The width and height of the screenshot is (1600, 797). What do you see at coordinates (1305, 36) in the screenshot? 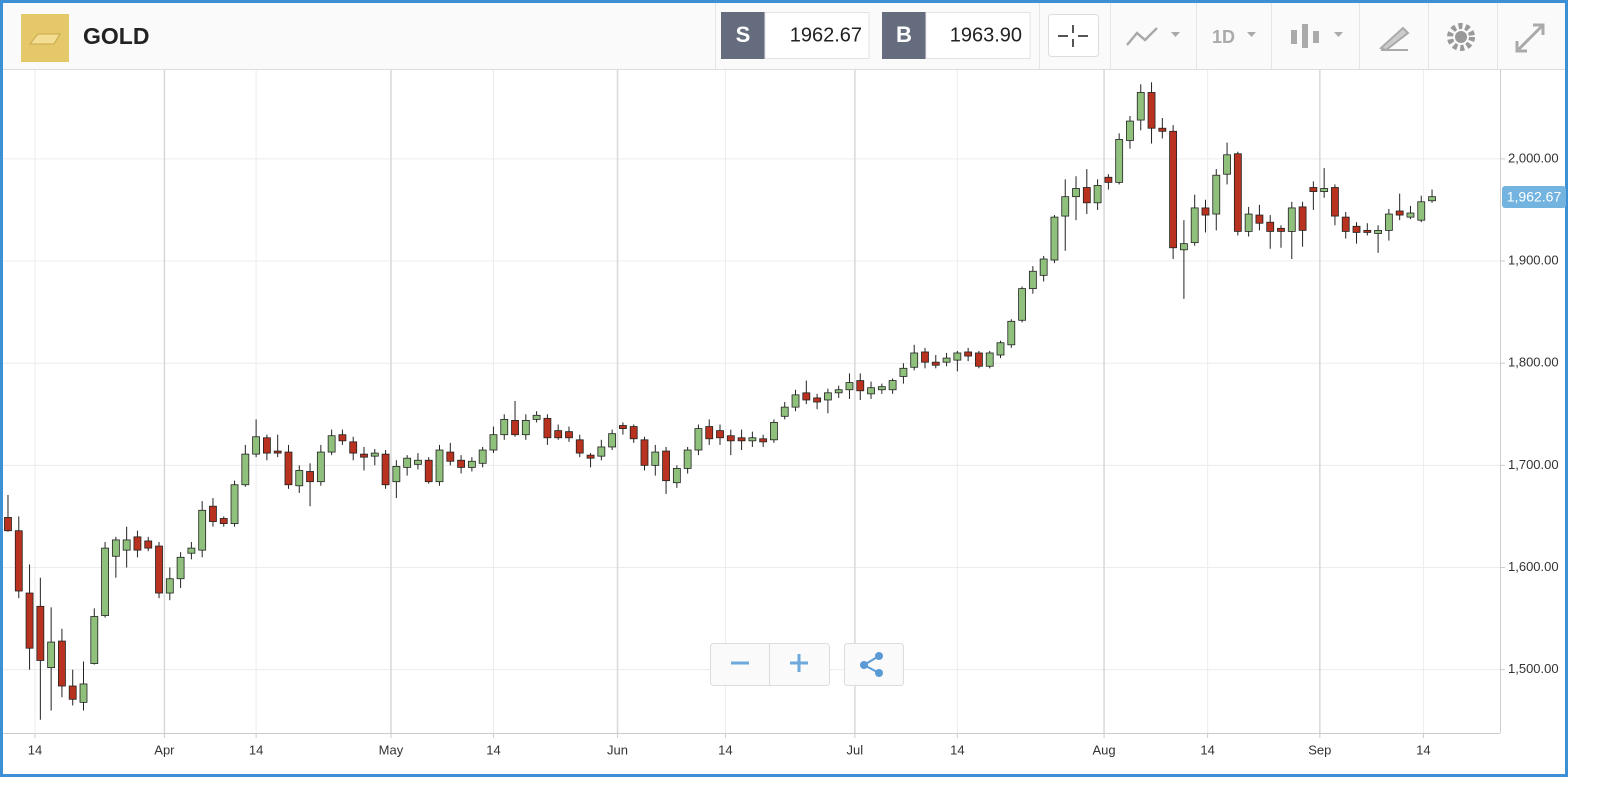
I see `candle-type-icon` at bounding box center [1305, 36].